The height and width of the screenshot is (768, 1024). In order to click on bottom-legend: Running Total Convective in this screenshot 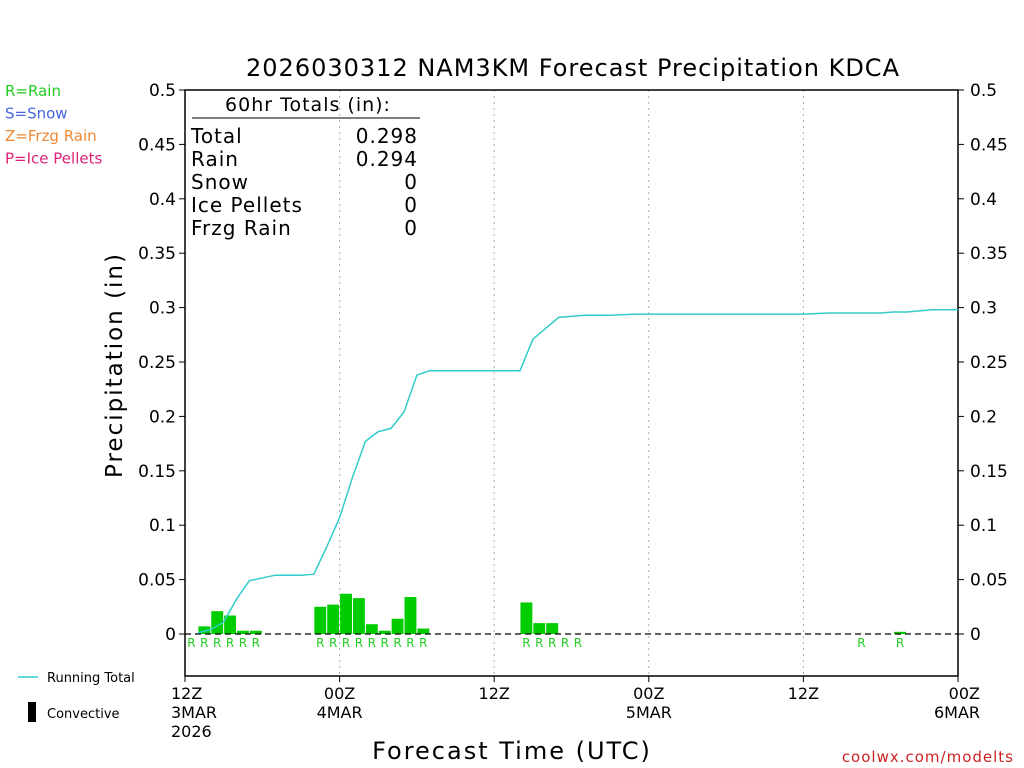, I will do `click(76, 696)`.